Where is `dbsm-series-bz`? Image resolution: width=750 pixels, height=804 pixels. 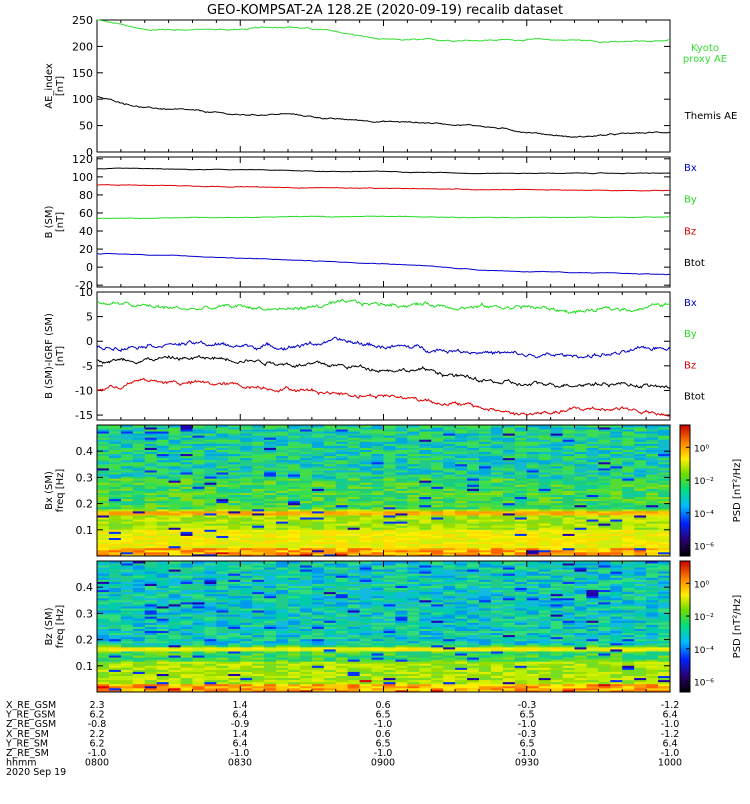
dbsm-series-bz is located at coordinates (383, 397).